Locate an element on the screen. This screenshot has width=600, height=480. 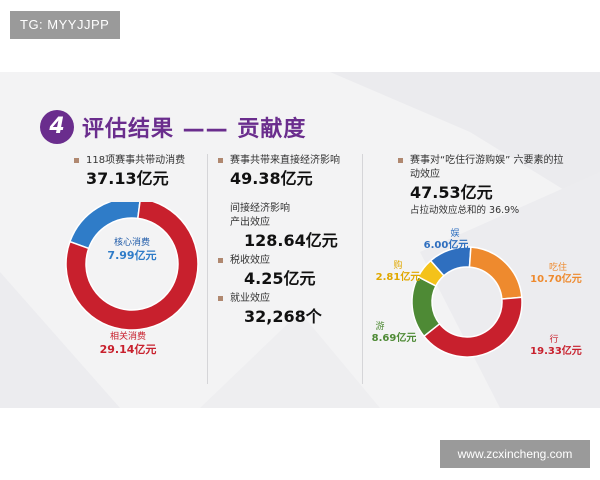
six-elements-label-line1: 赛事对“吃住行游购娱” 六要素的拉 is located at coordinates (487, 160).